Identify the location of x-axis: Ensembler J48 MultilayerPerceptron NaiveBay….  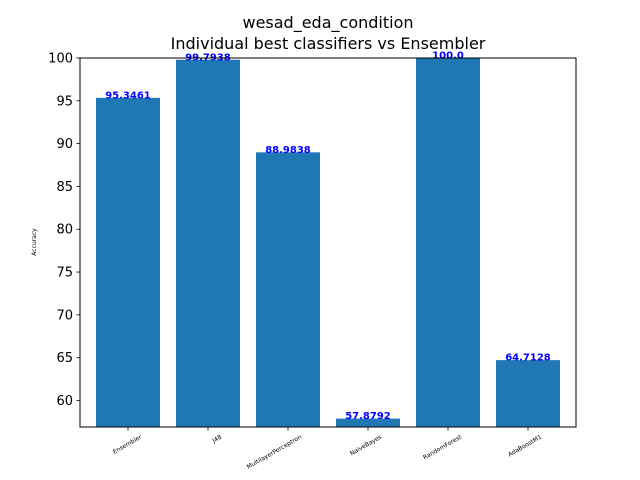
(327, 449).